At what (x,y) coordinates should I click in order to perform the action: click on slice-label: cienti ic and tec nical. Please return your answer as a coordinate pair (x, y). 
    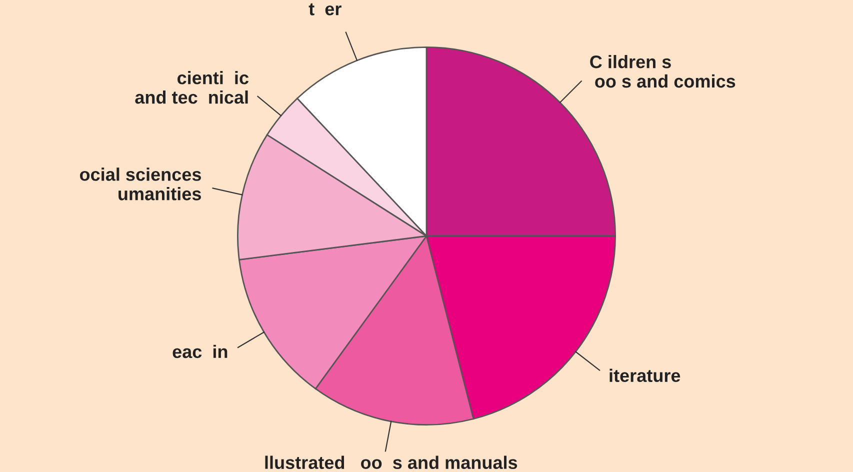
    Looking at the image, I should click on (191, 87).